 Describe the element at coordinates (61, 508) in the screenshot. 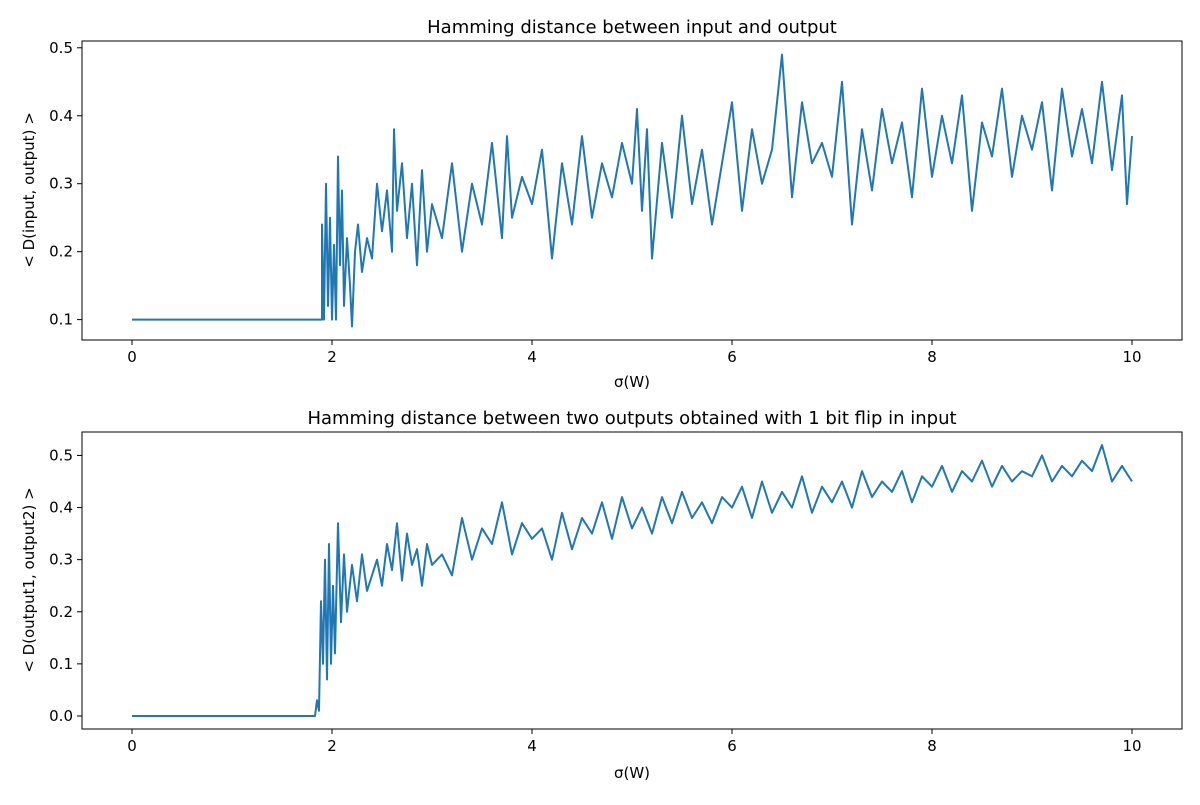

I see `bottom-ytick-label: 0.4` at that location.